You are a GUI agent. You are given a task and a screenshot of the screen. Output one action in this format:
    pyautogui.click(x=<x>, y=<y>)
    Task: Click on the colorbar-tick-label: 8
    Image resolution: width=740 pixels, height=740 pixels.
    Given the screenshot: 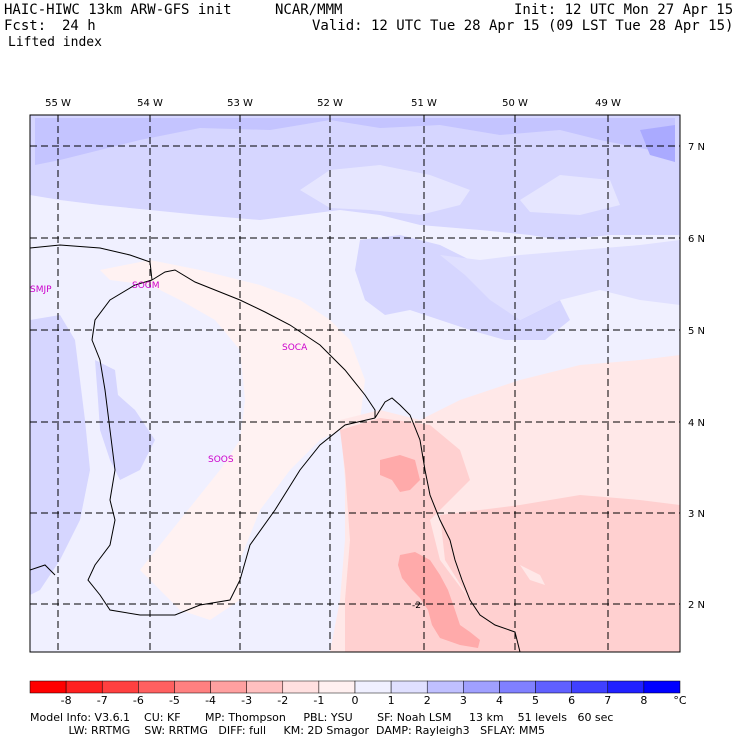 What is the action you would take?
    pyautogui.click(x=643, y=700)
    